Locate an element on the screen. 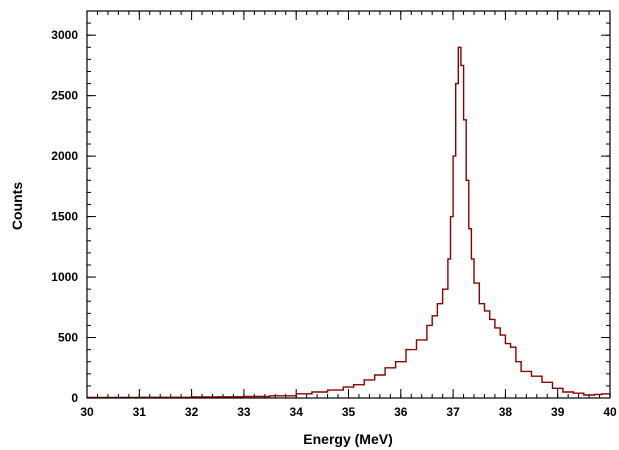 This screenshot has height=450, width=619. x-tick-labels: 30 31 32 33 34 35 36 37 38 39 40 is located at coordinates (348, 412).